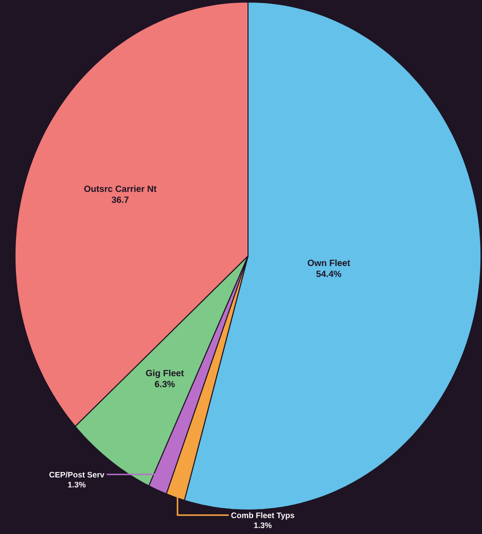  I want to click on data-label: 54.4%, so click(329, 274).